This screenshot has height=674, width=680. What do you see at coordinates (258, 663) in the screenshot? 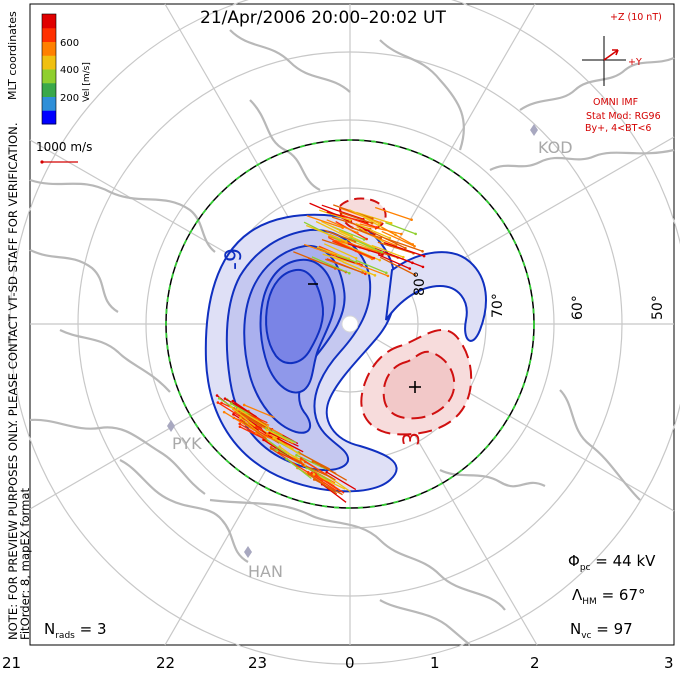
I see `mlt-label-23: 23` at bounding box center [258, 663].